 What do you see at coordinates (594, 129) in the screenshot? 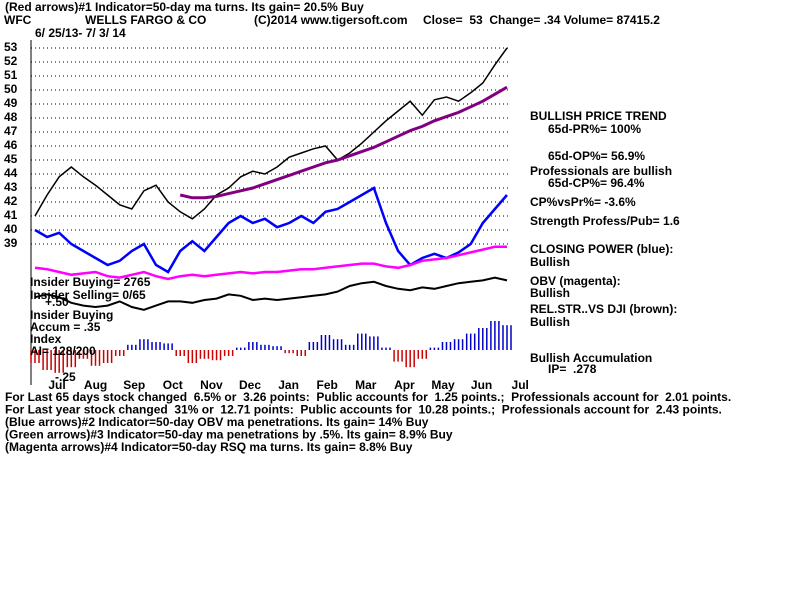
I see `right-note: 65d-PR%= 100%` at bounding box center [594, 129].